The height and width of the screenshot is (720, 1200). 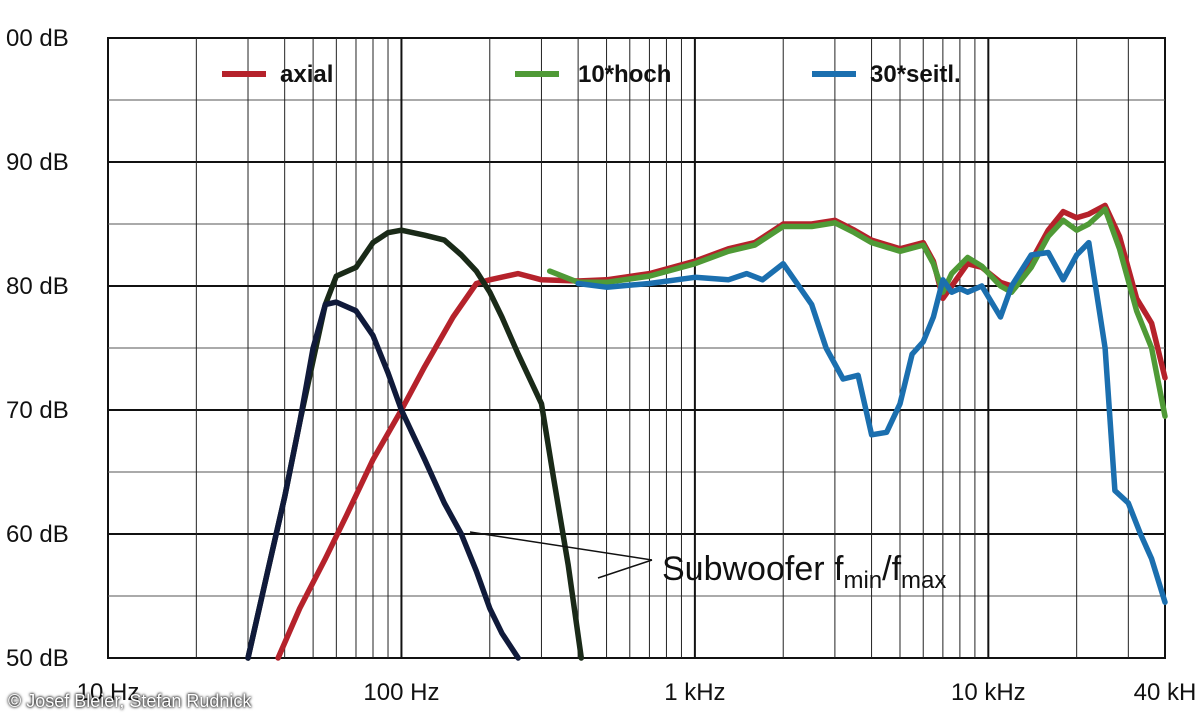 I want to click on subwoofer-curve, so click(x=383, y=480).